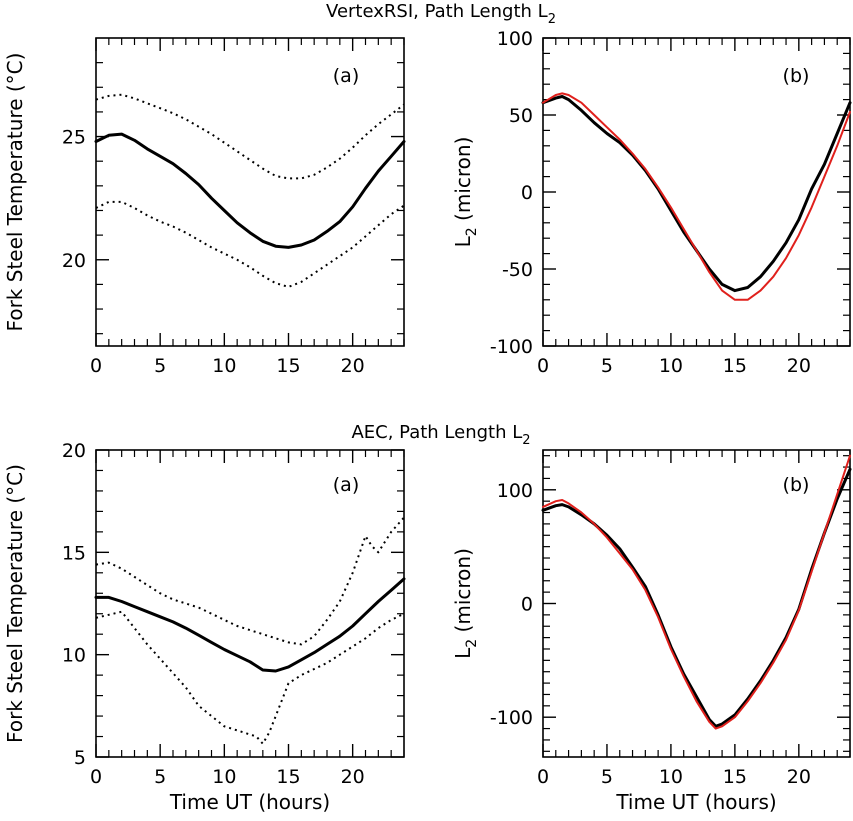 The width and height of the screenshot is (853, 821). I want to click on y-tick-label: -50, so click(517, 270).